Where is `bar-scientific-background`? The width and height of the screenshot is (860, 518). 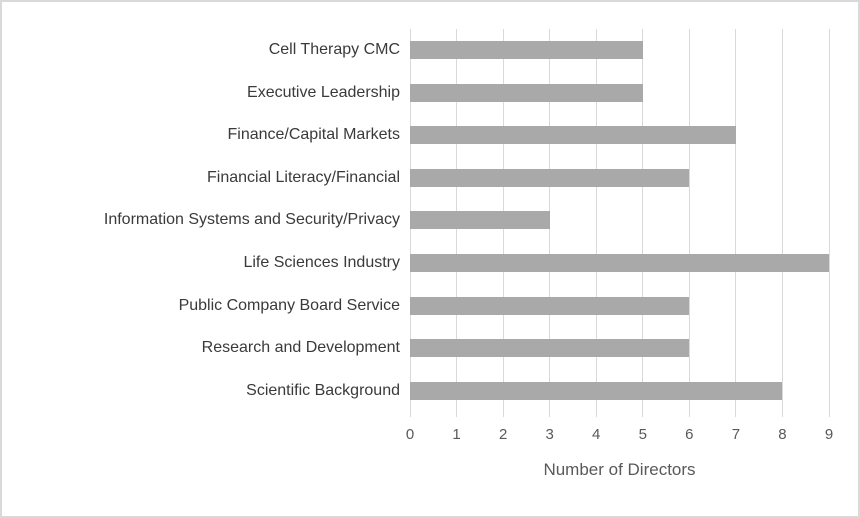 bar-scientific-background is located at coordinates (596, 390).